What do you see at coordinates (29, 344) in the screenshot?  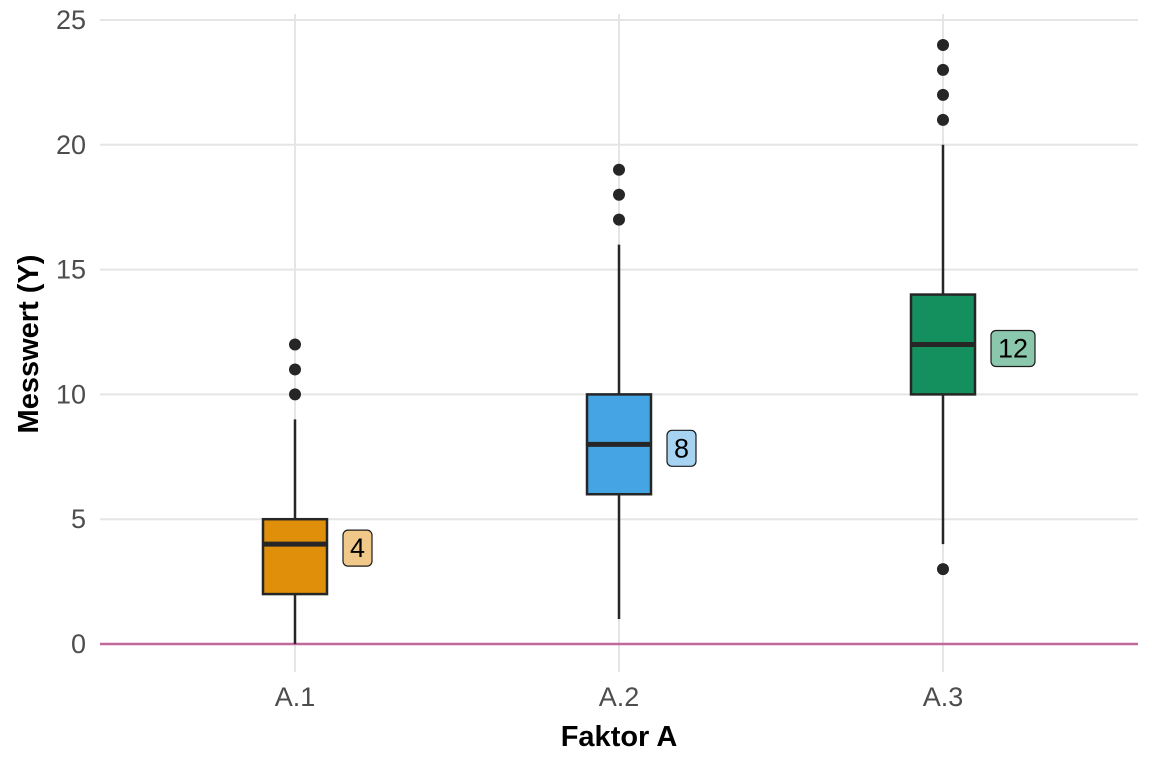 I see `y-axis-title: Messwert (Y)` at bounding box center [29, 344].